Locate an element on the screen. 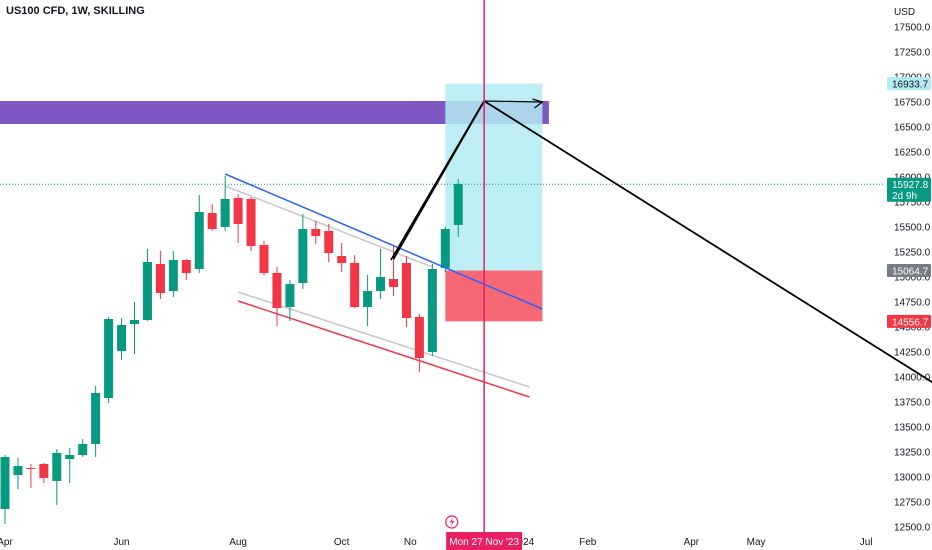  target-zone is located at coordinates (494, 177).